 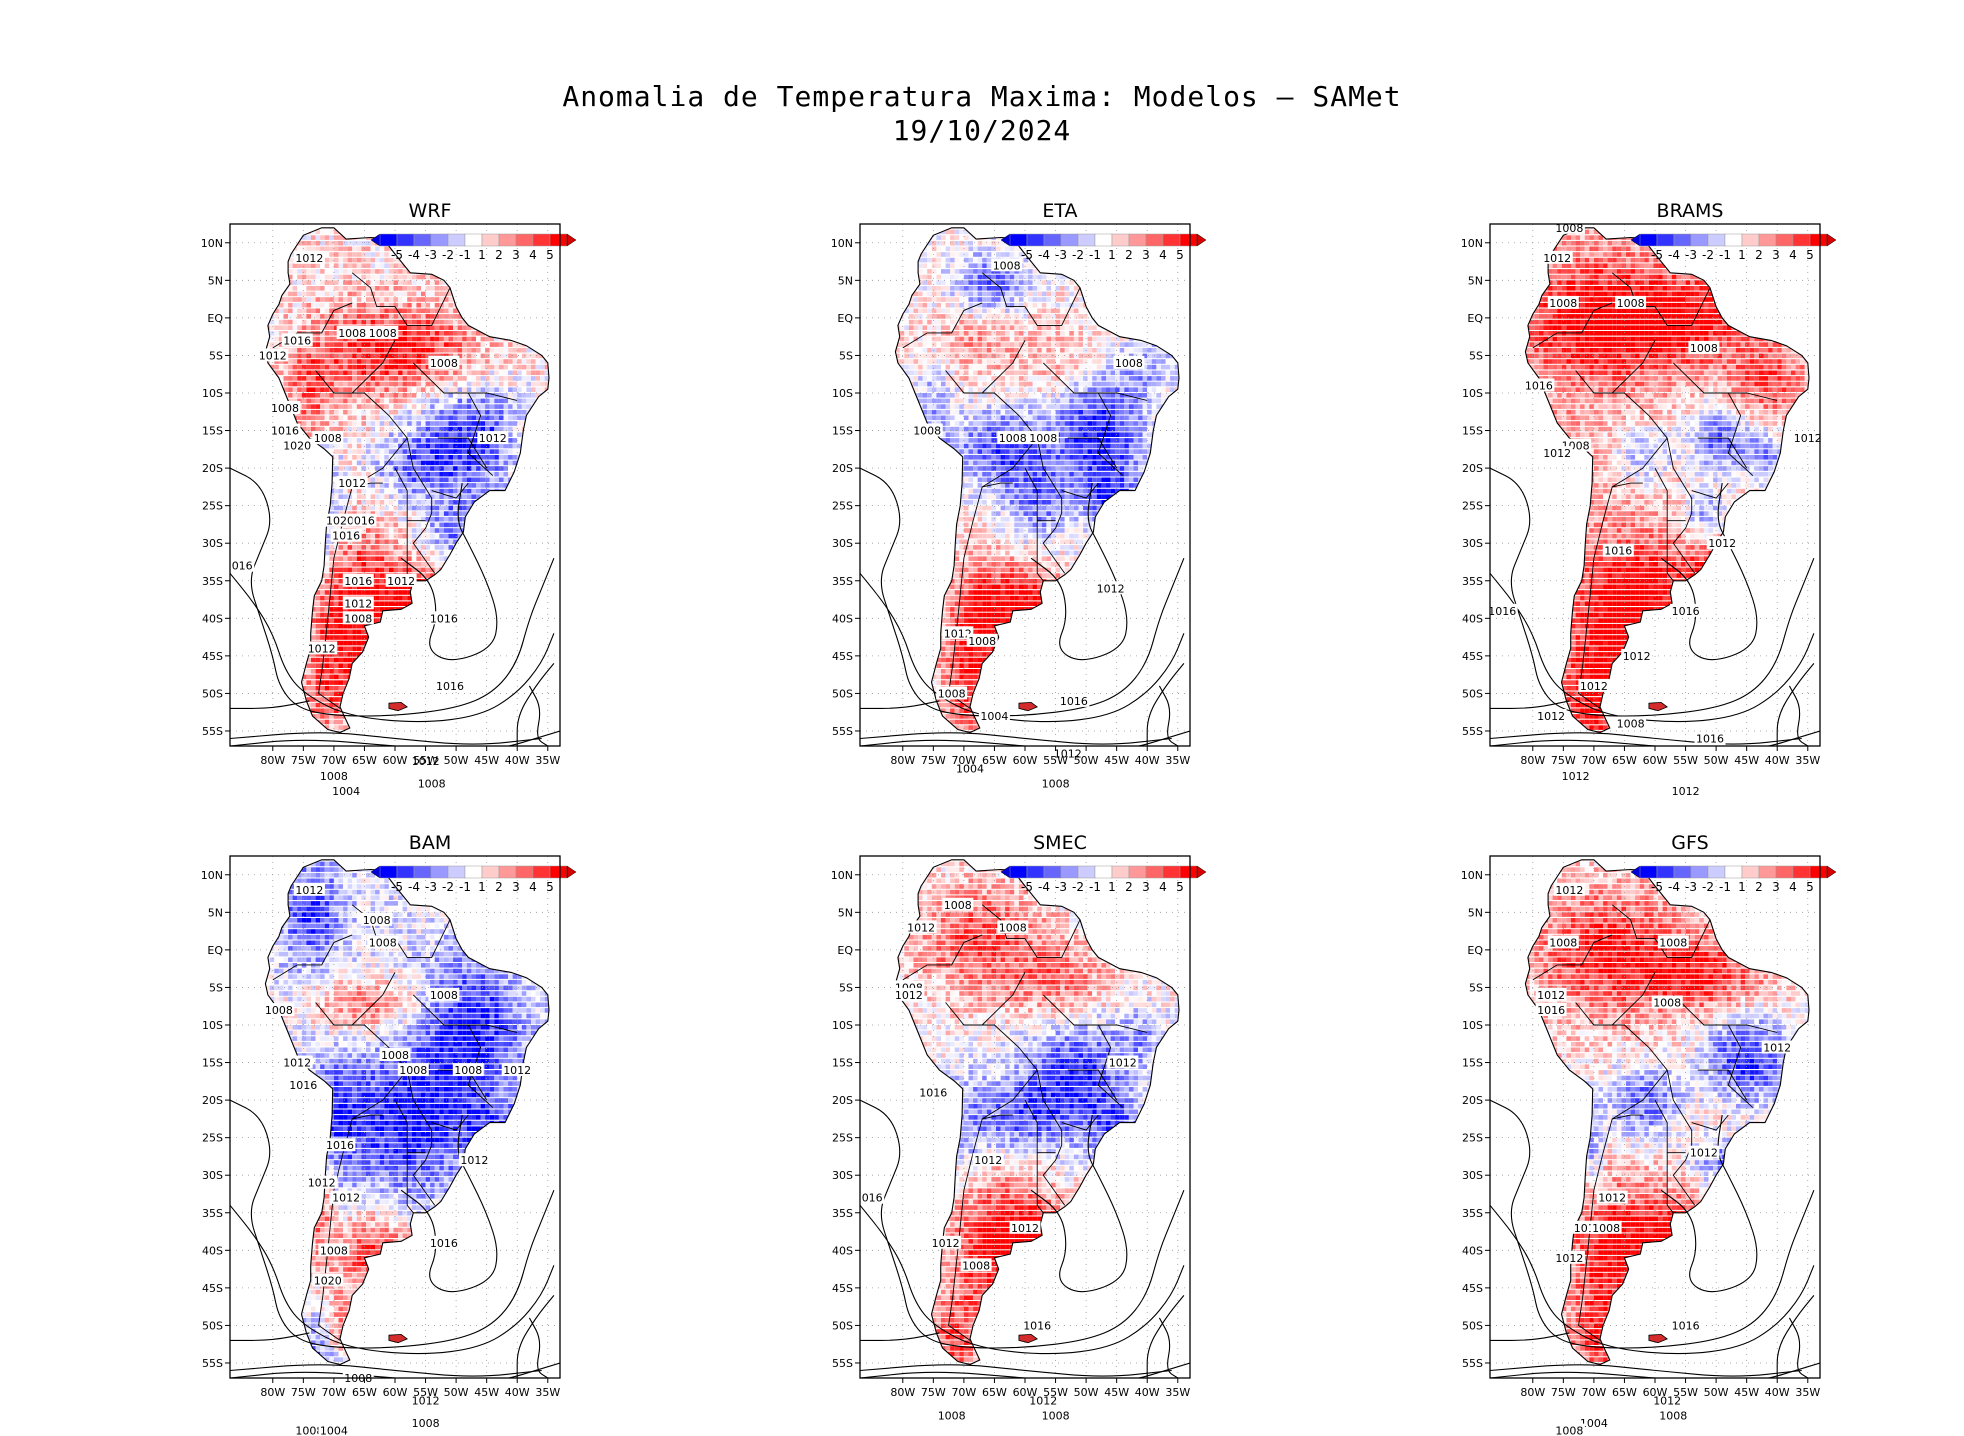 What do you see at coordinates (473, 879) in the screenshot?
I see `color-legend: -5 -4 -3 -2 -1 1 2 3 4 5` at bounding box center [473, 879].